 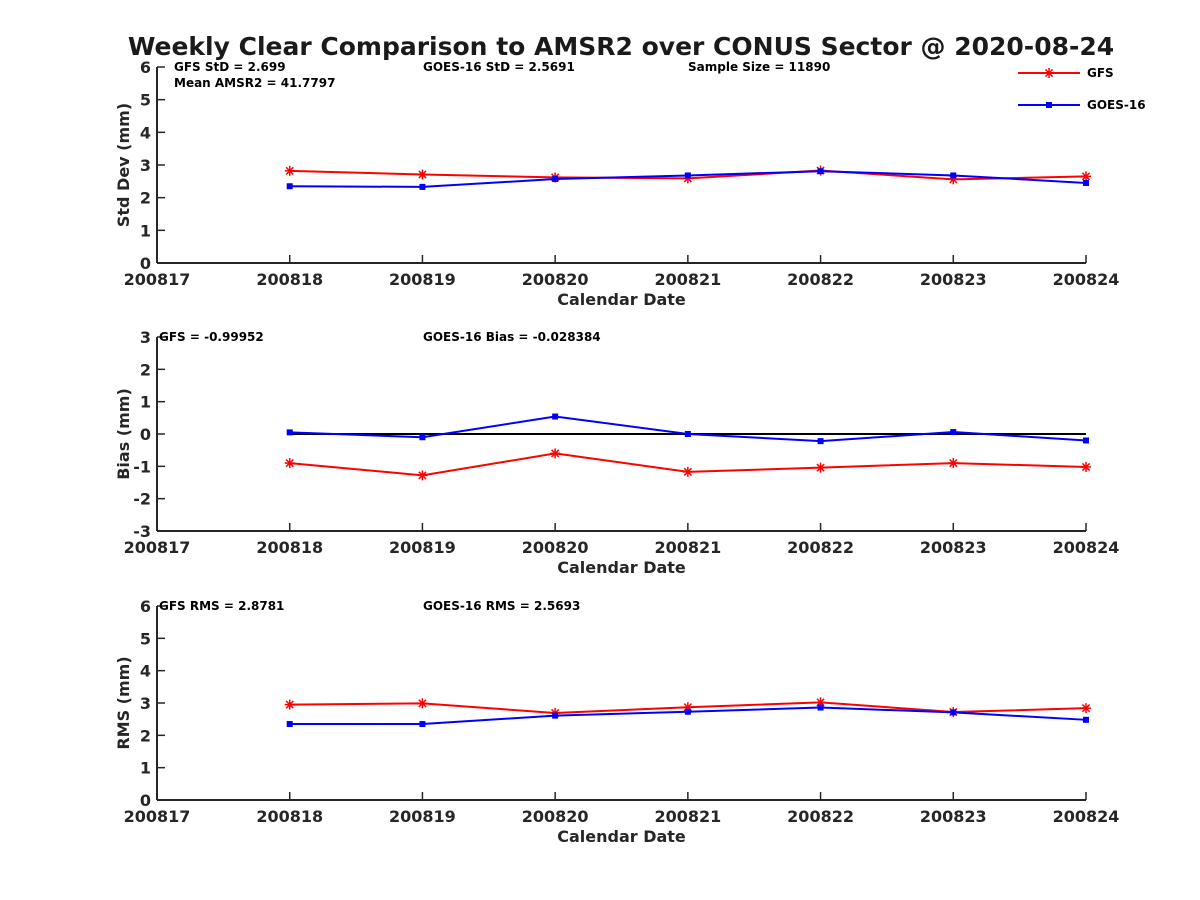 I want to click on stat-annotation: GOES-16 Bias = -0.028384, so click(x=512, y=337).